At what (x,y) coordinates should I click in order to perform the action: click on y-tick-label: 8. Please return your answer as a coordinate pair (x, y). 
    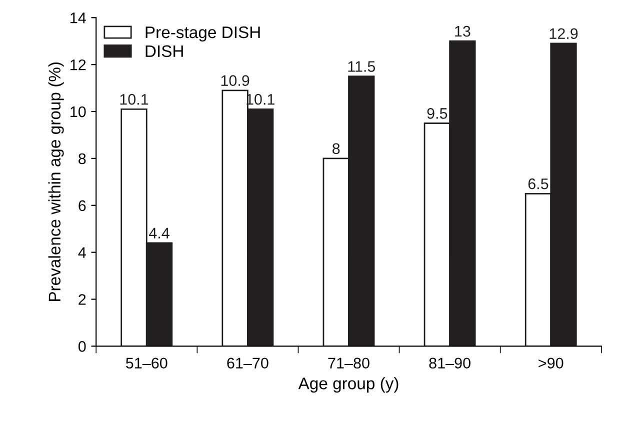
    Looking at the image, I should click on (82, 158).